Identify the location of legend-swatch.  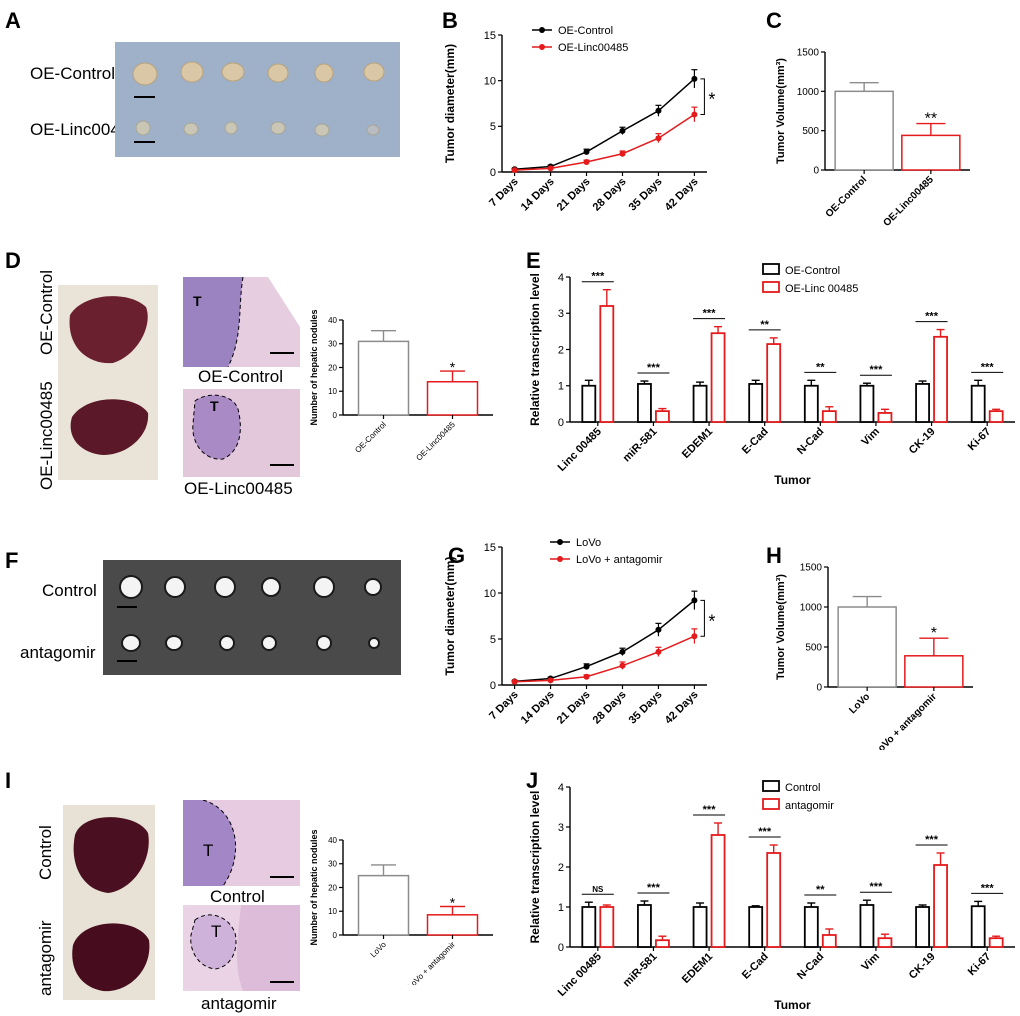
(771, 287).